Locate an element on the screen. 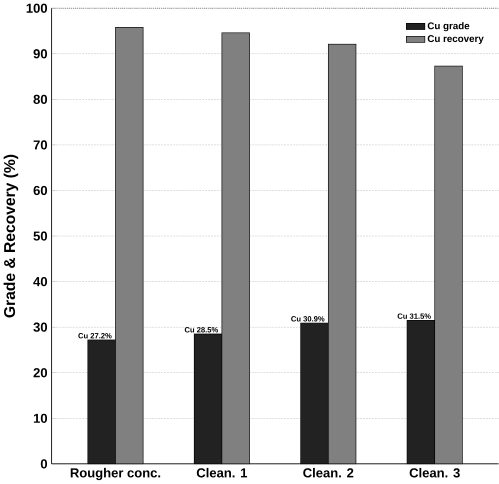  y-tick-label: 40 is located at coordinates (40, 281).